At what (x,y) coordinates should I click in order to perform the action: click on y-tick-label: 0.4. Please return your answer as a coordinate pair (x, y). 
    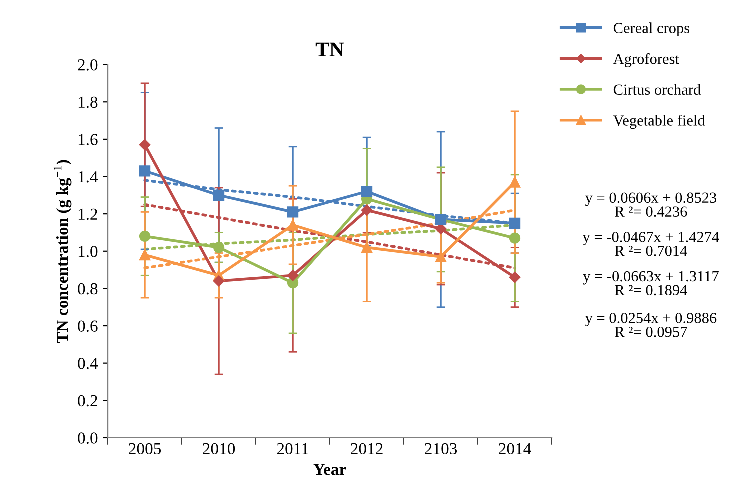
    Looking at the image, I should click on (88, 364).